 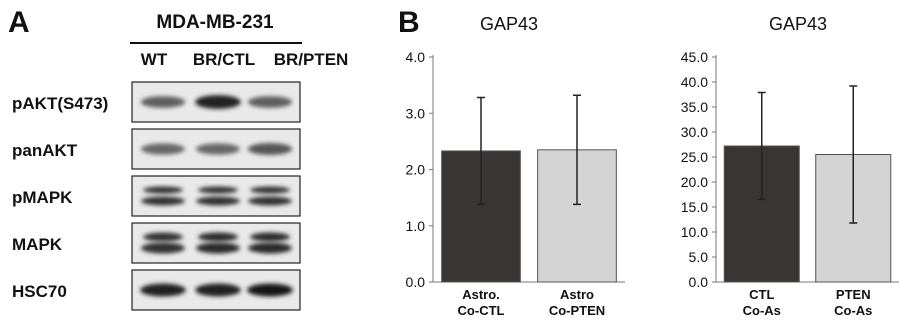 What do you see at coordinates (216, 43) in the screenshot?
I see `cell-line-underline` at bounding box center [216, 43].